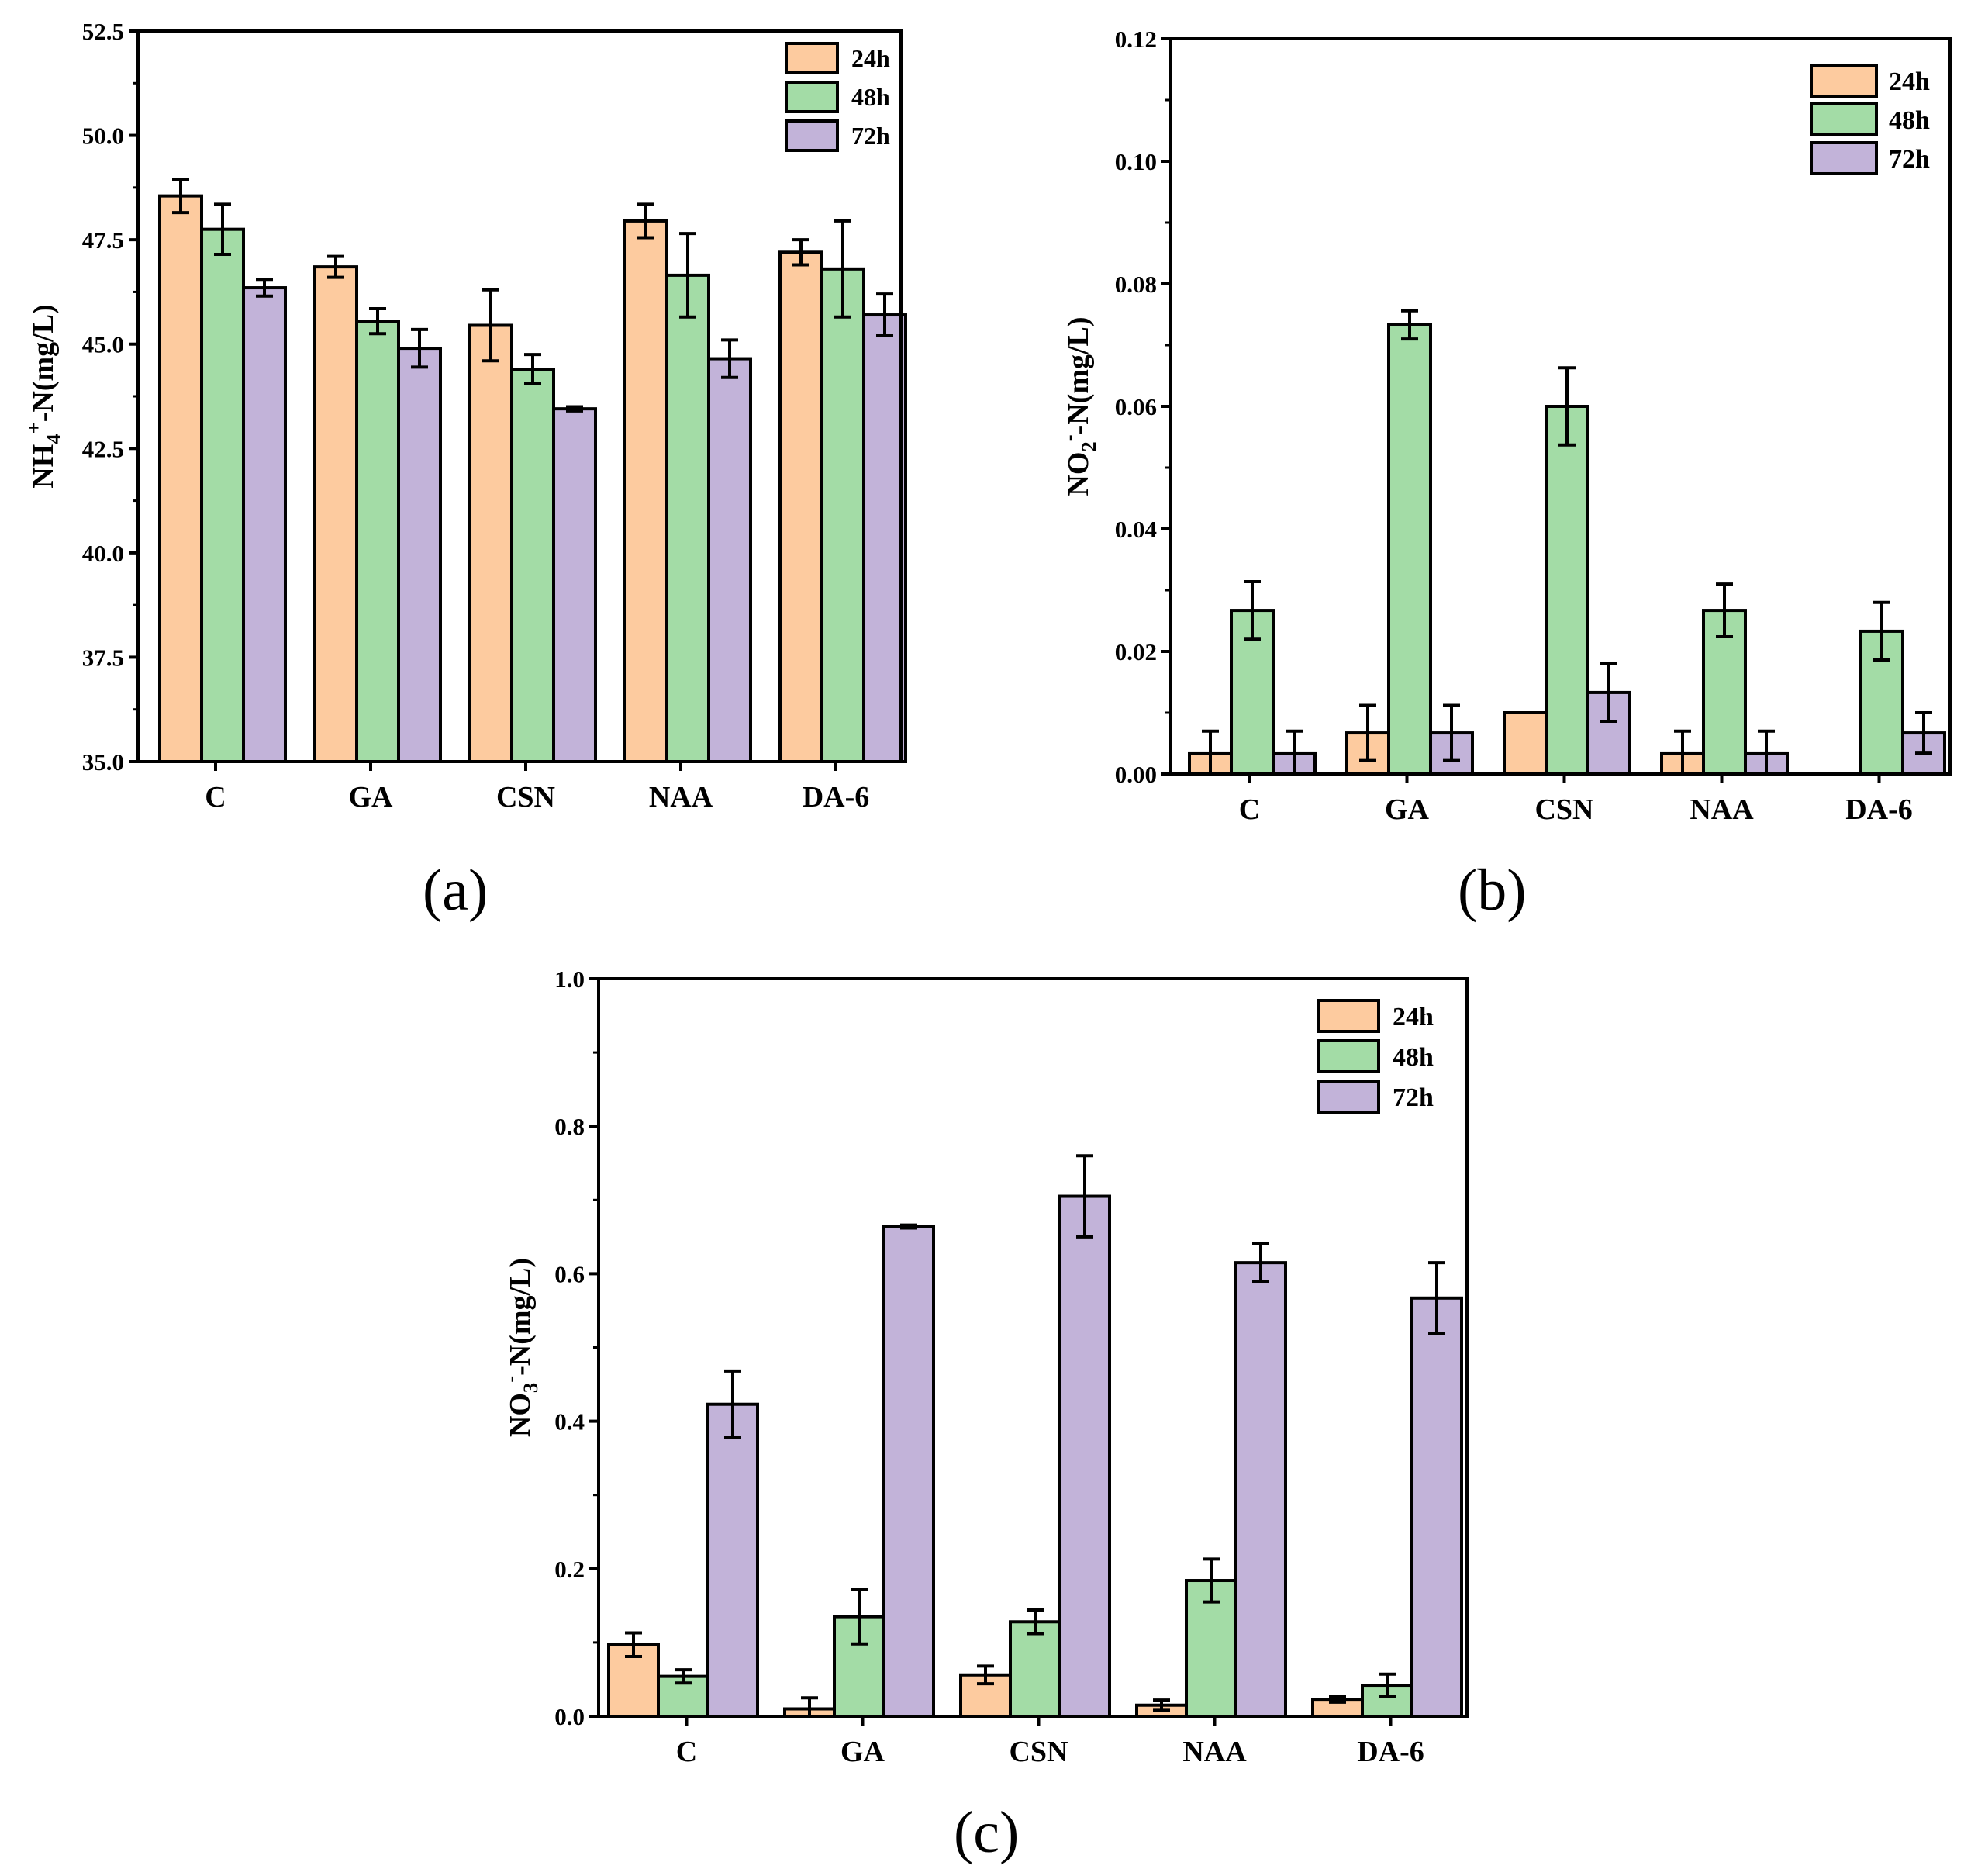  Describe the element at coordinates (1084, 1456) in the screenshot. I see `bar-c-CSN-72h` at that location.